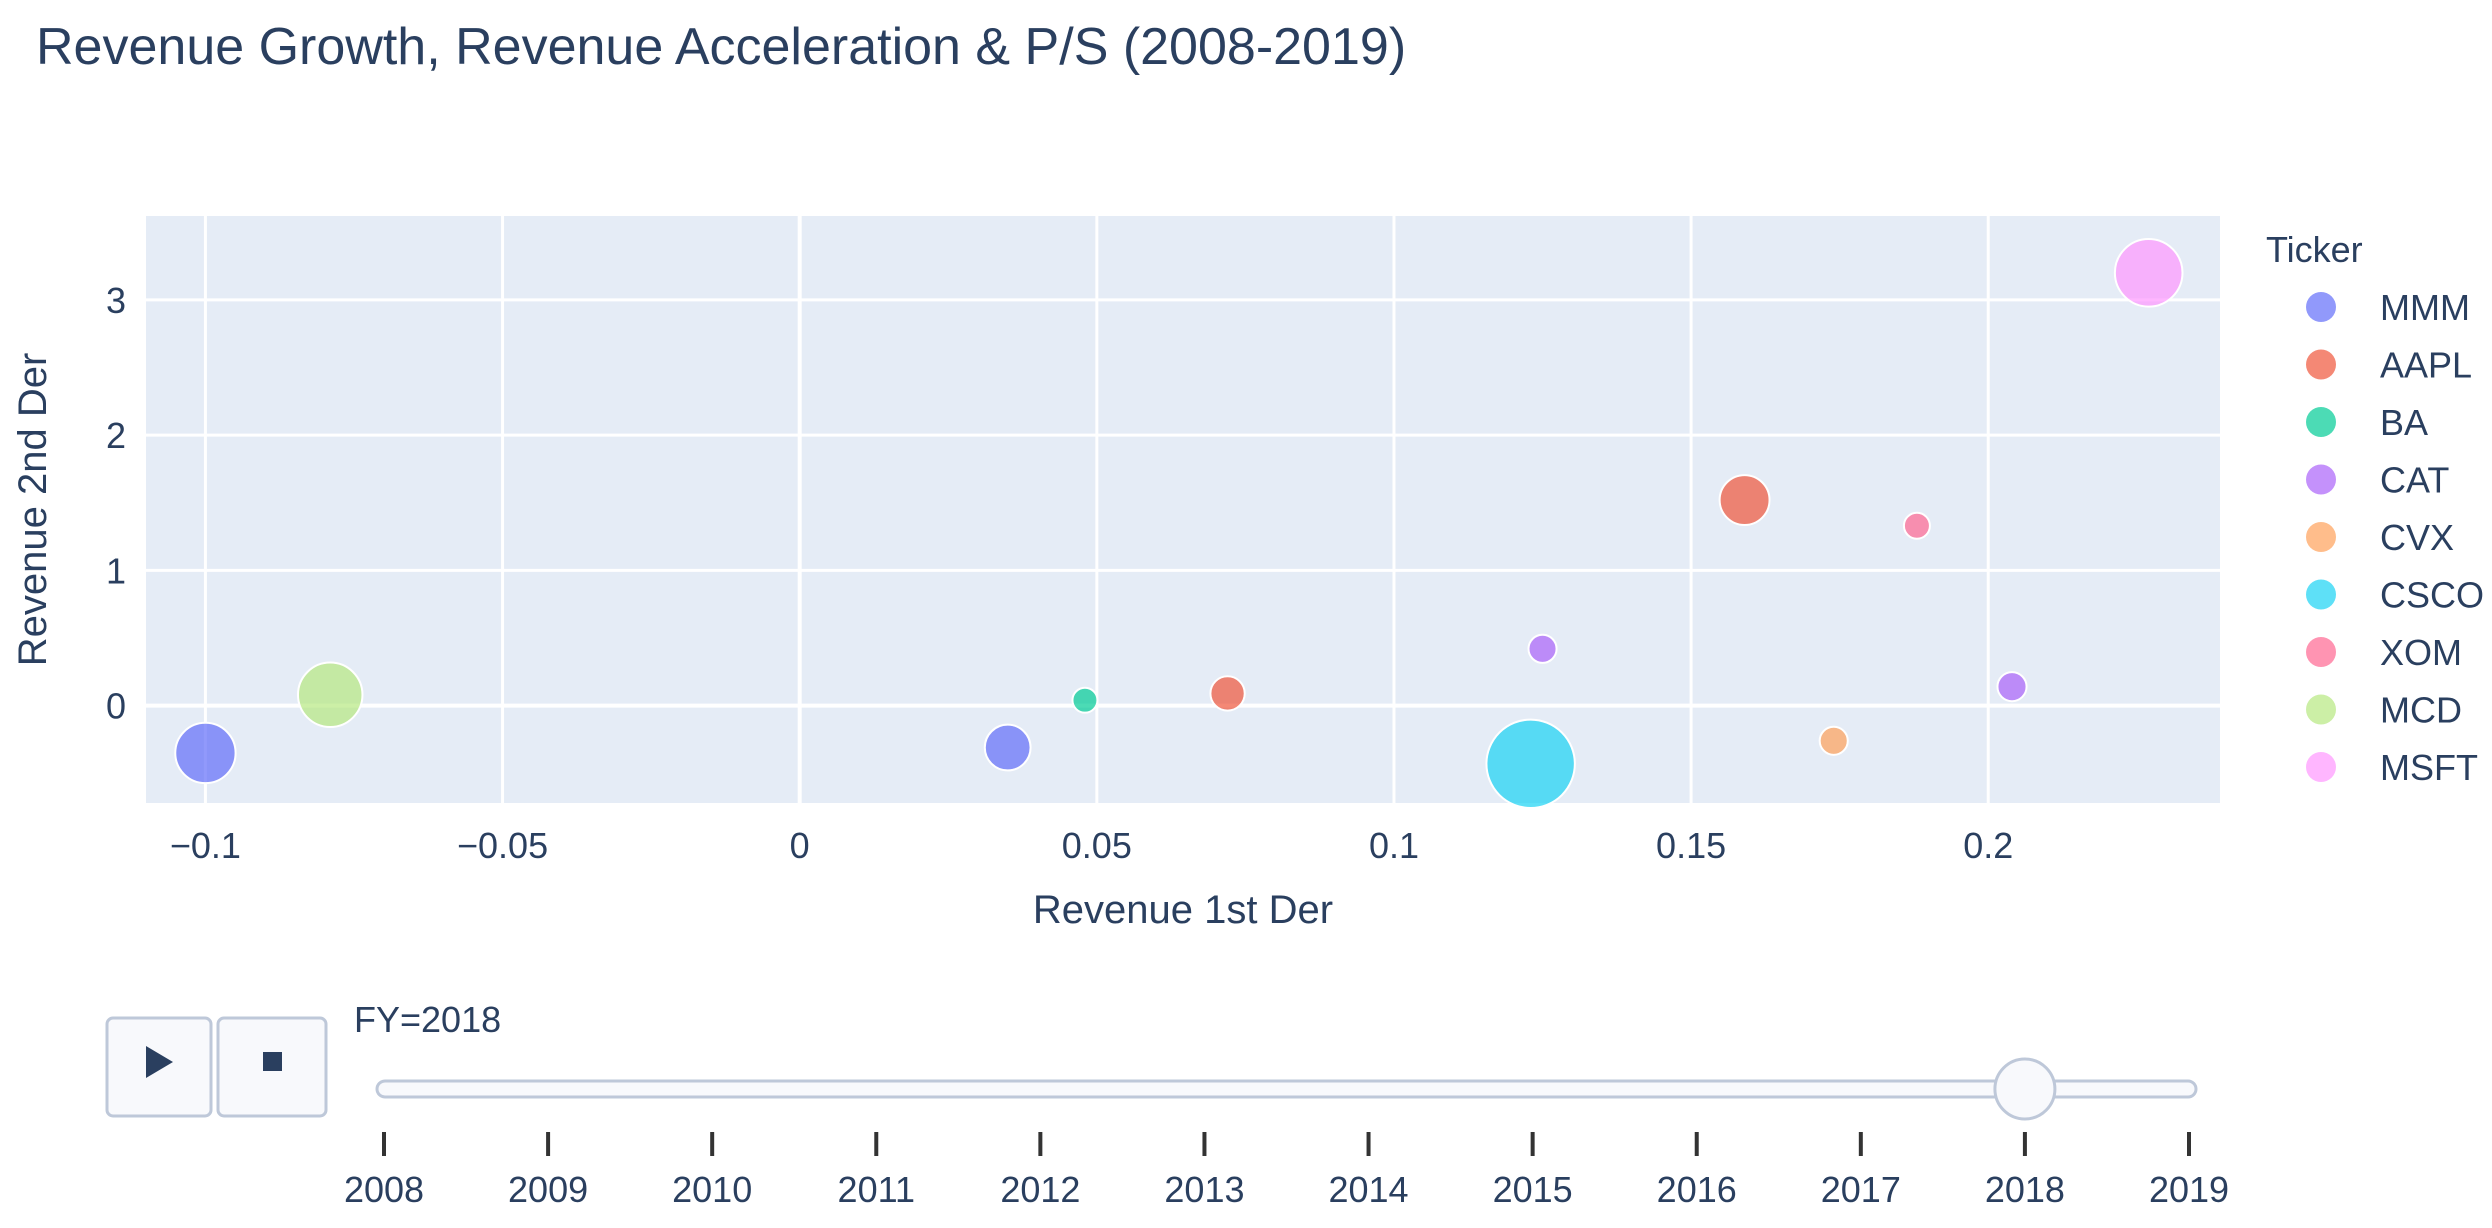 The height and width of the screenshot is (1228, 2492). Describe the element at coordinates (205, 845) in the screenshot. I see `x-tick-label: −0.1` at that location.